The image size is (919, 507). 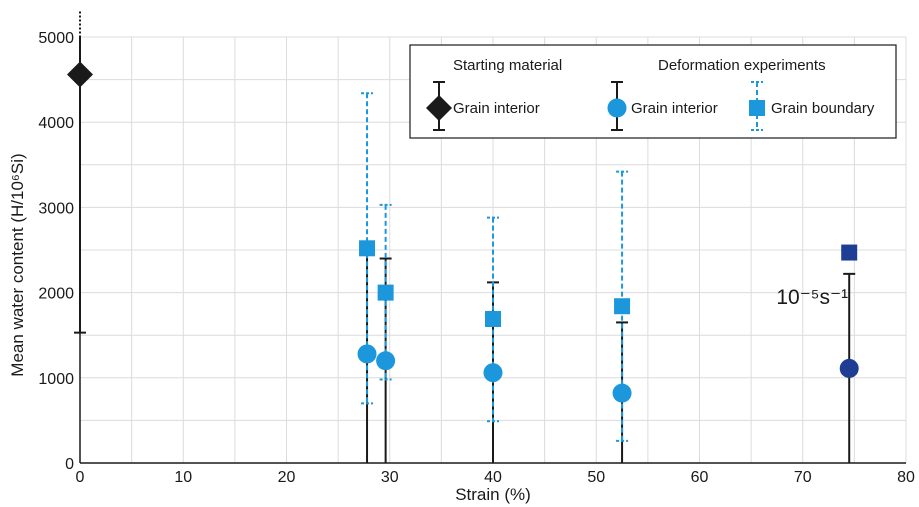 What do you see at coordinates (742, 65) in the screenshot?
I see `legend-group-deformation: Deformation experiments` at bounding box center [742, 65].